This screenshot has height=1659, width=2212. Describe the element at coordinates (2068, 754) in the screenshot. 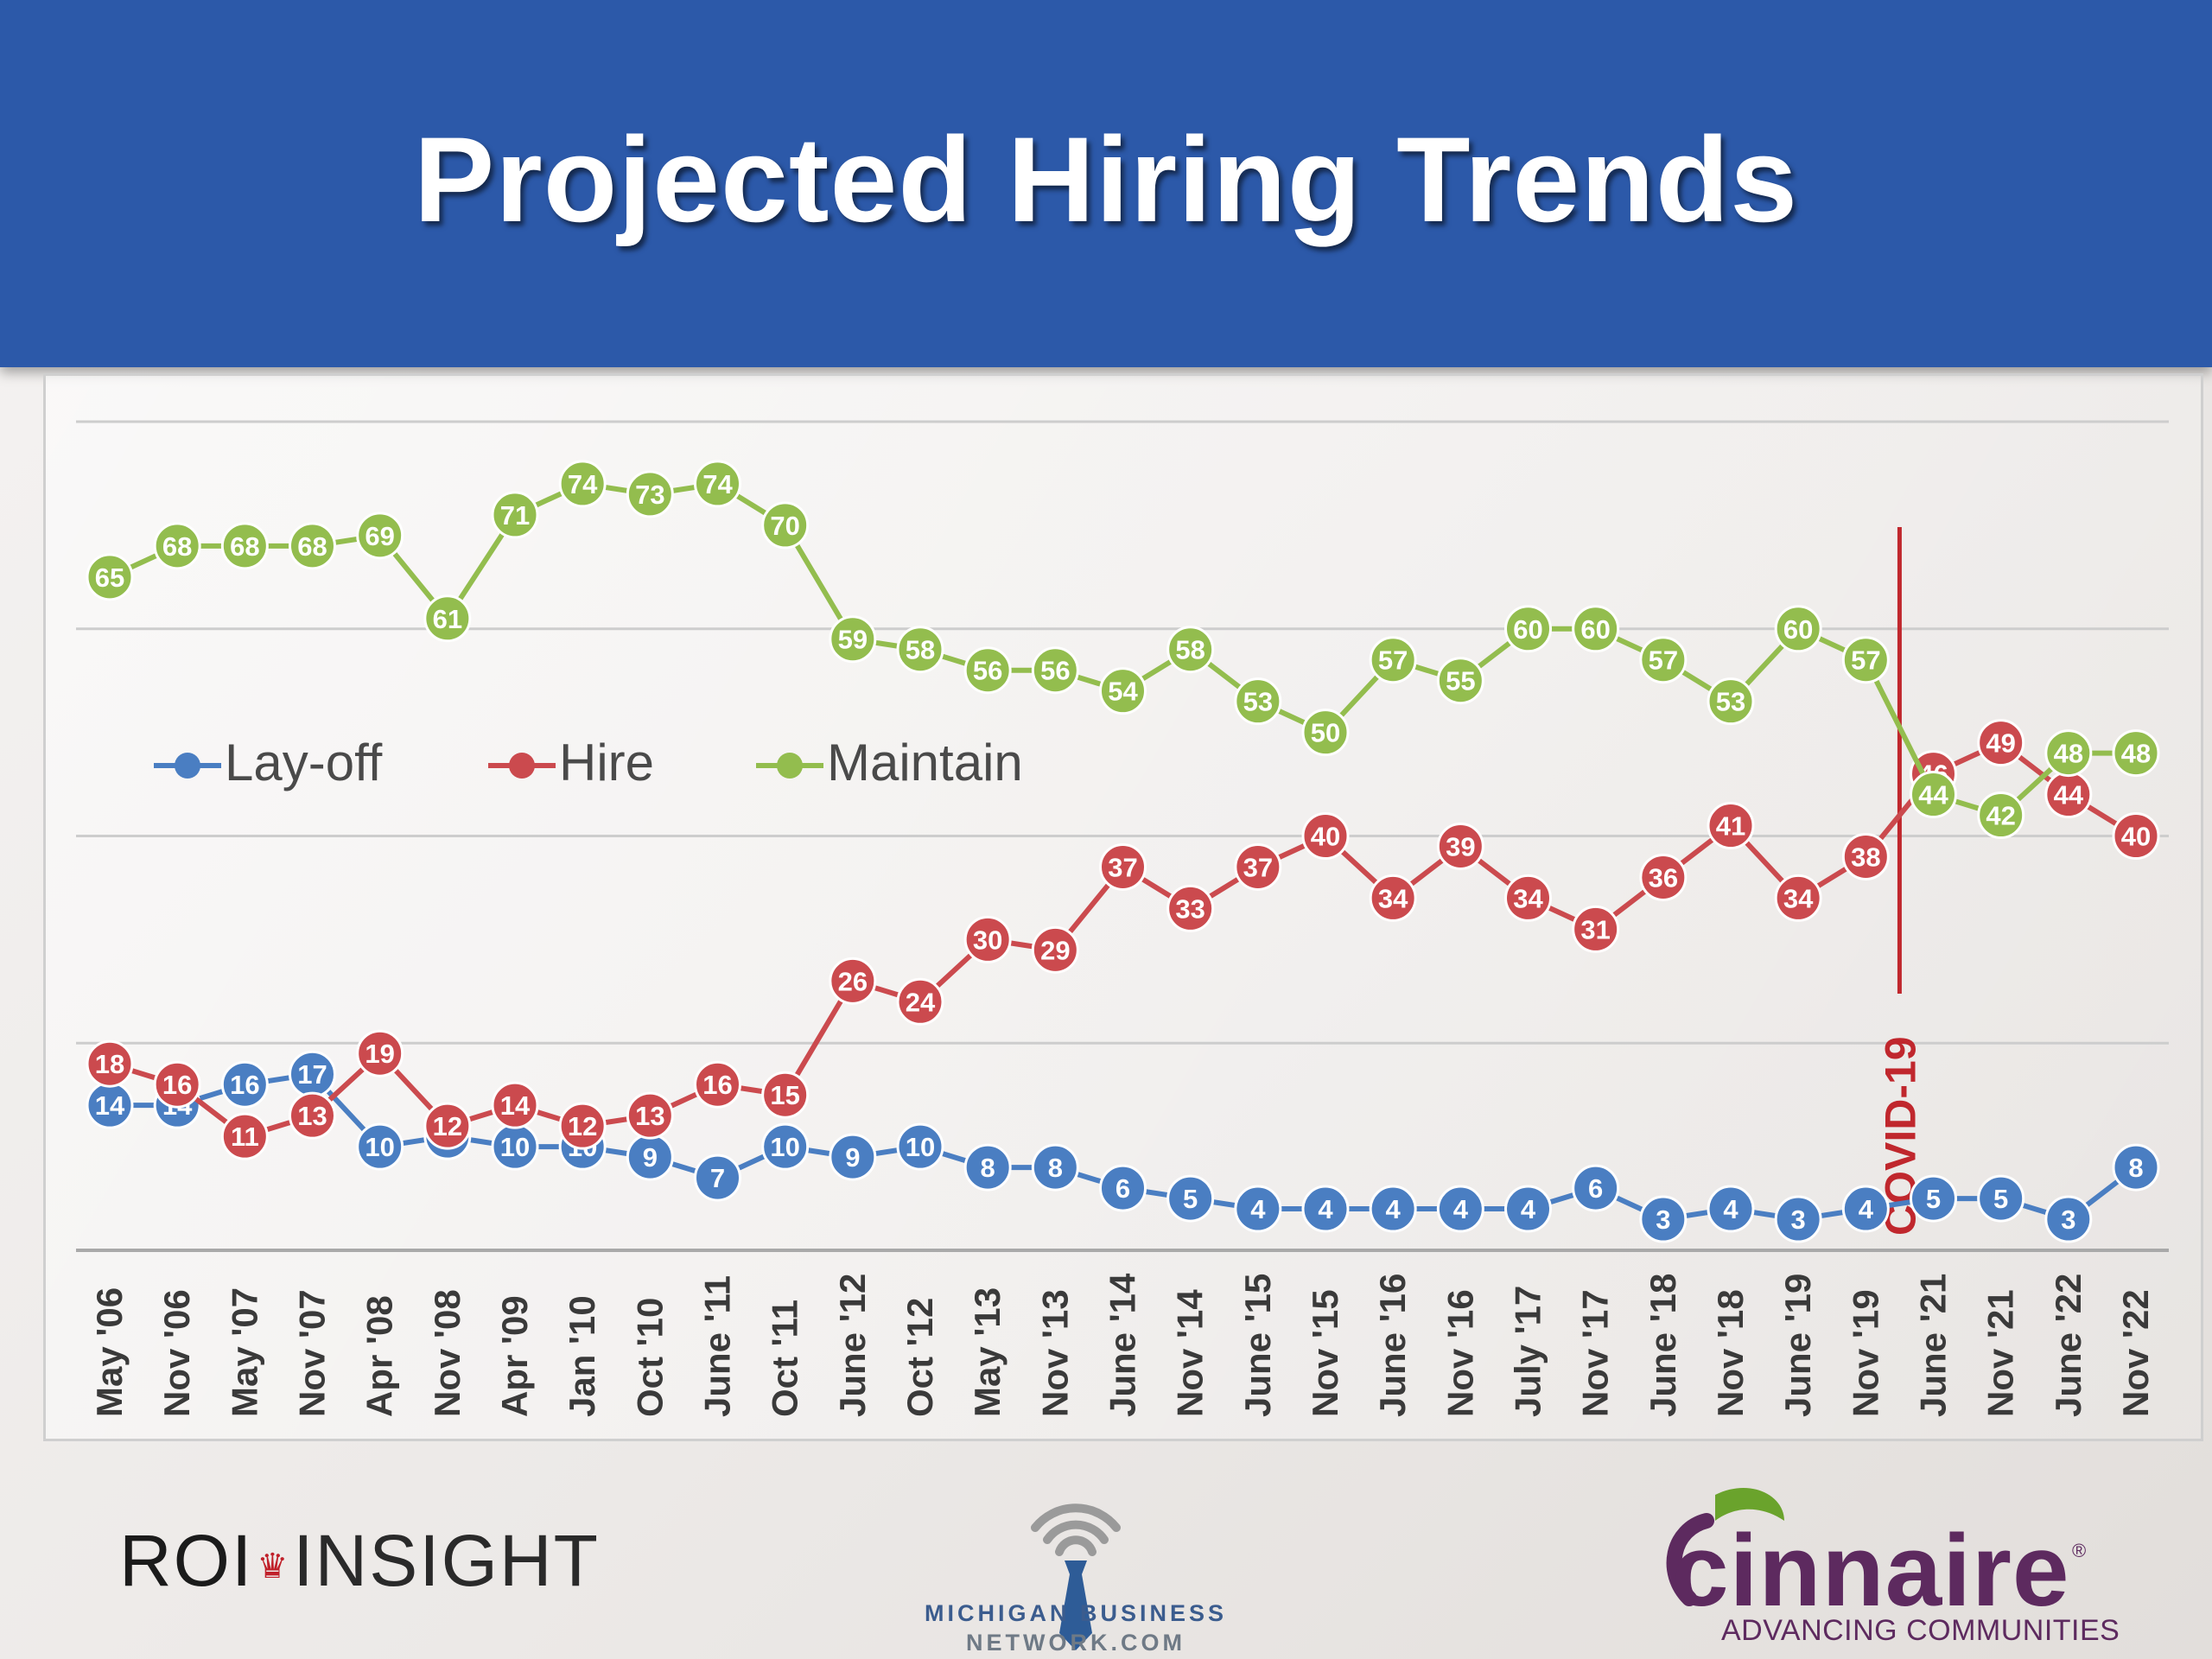

I see `maintain-data-label: 48` at that location.